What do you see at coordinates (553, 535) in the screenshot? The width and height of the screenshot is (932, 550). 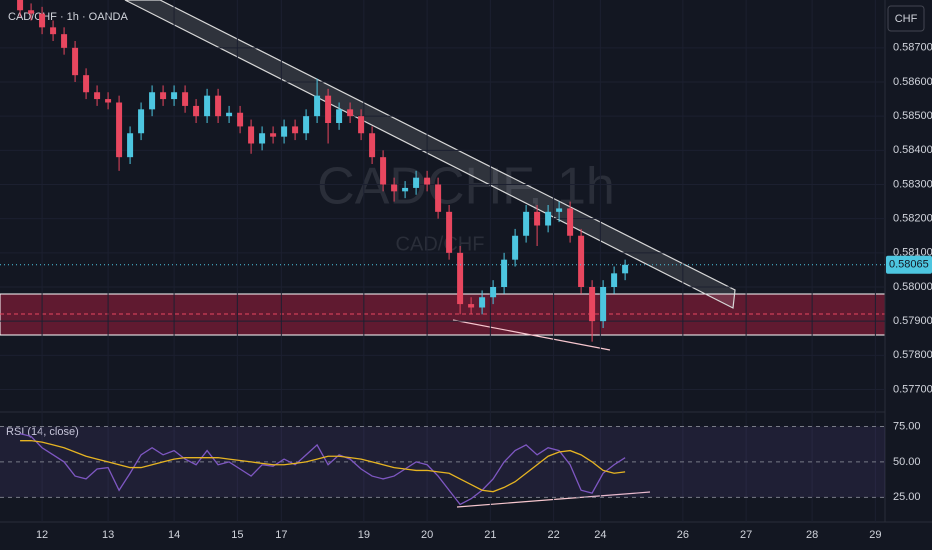 I see `x-tick-label: 22` at bounding box center [553, 535].